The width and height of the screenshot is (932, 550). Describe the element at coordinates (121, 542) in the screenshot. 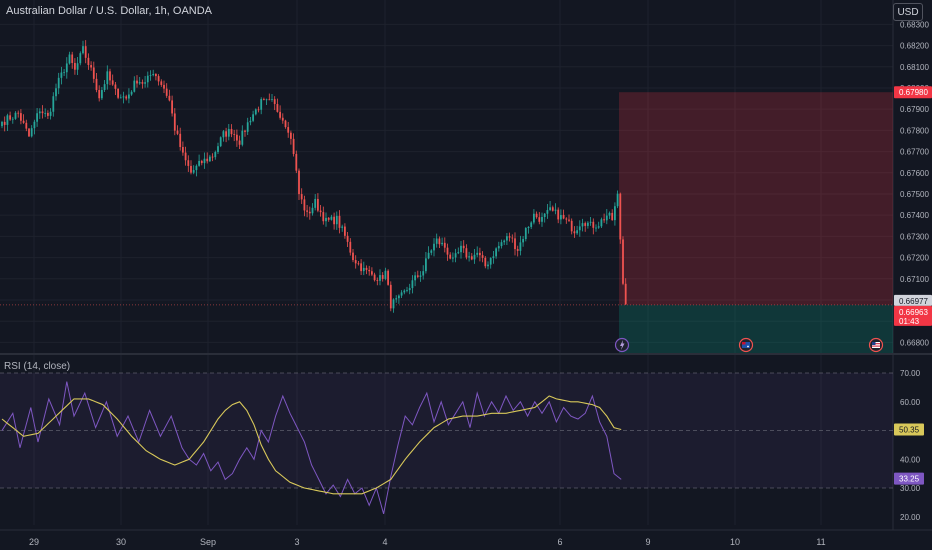

I see `time-tick-label: 30` at that location.